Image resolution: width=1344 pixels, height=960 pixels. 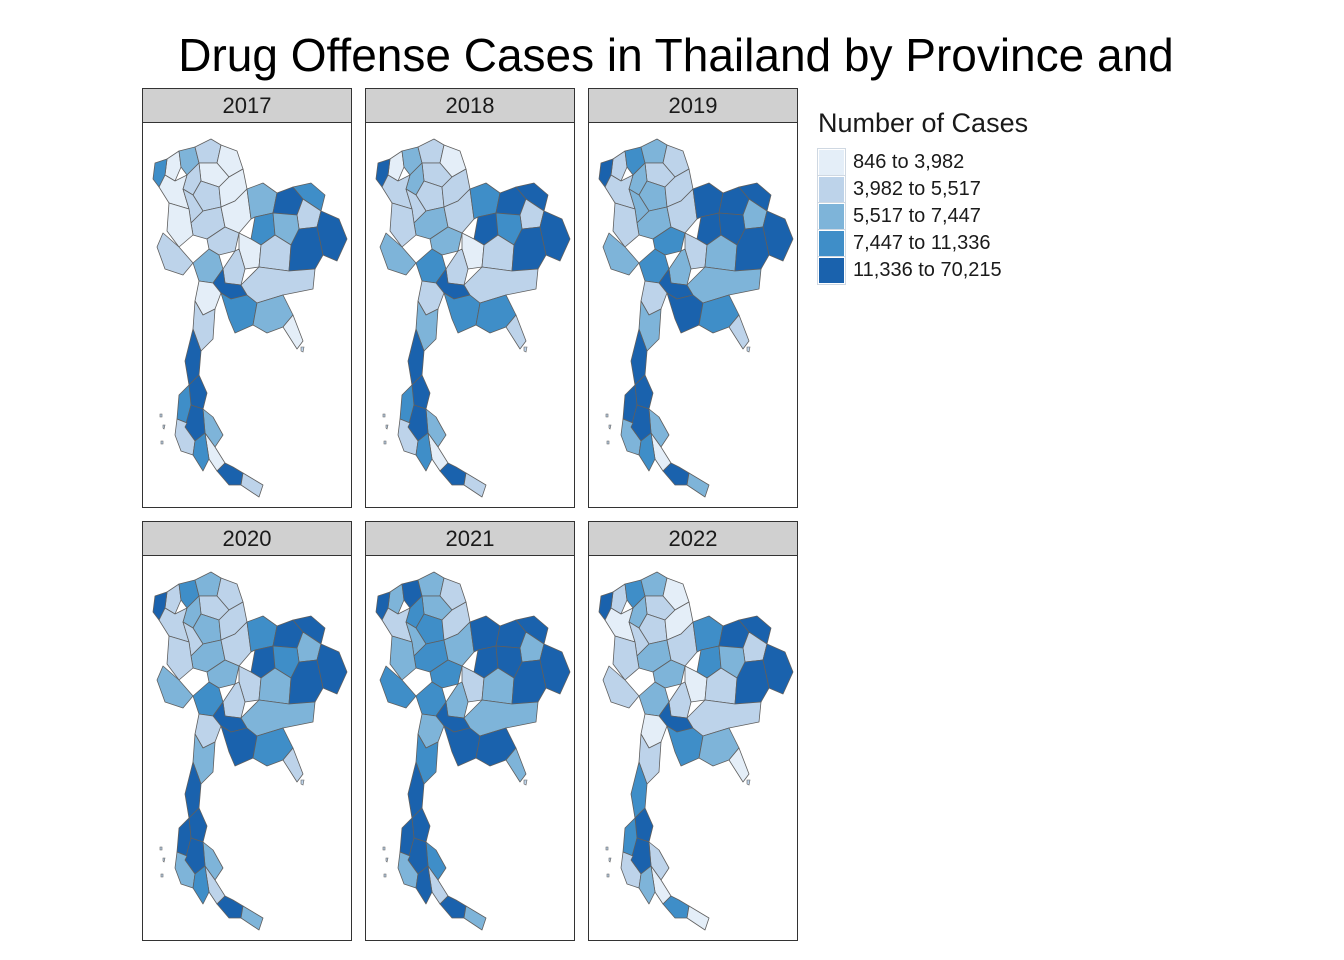 I want to click on legend-label: 11,336 to 70,215, so click(x=927, y=270).